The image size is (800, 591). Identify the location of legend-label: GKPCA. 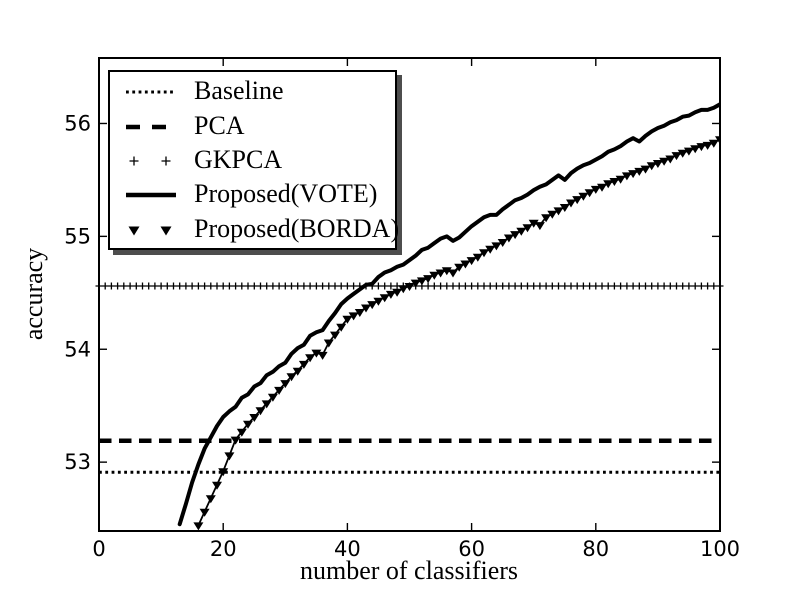
(238, 159).